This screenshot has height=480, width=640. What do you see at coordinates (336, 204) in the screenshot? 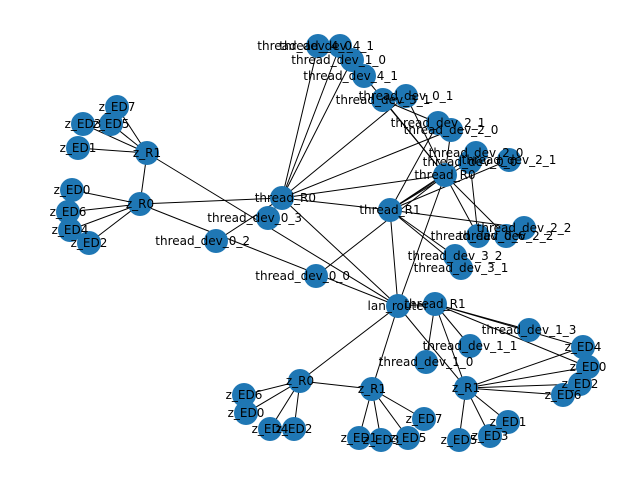
I see `edge-G-H` at bounding box center [336, 204].